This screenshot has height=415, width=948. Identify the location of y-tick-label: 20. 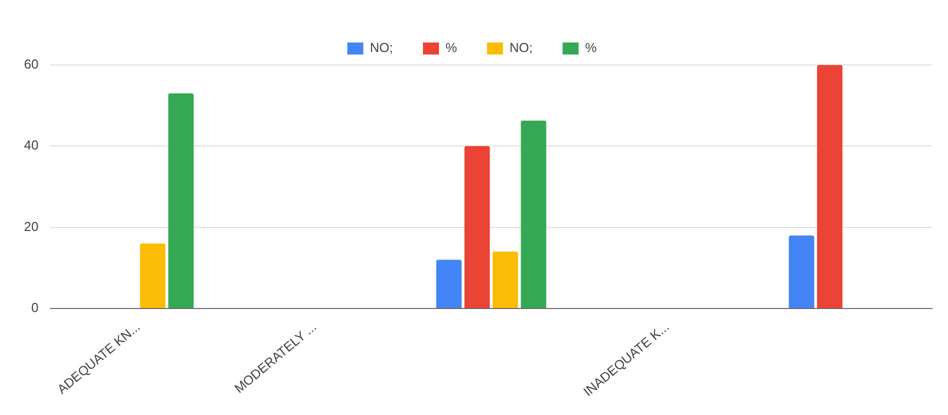
(31, 226).